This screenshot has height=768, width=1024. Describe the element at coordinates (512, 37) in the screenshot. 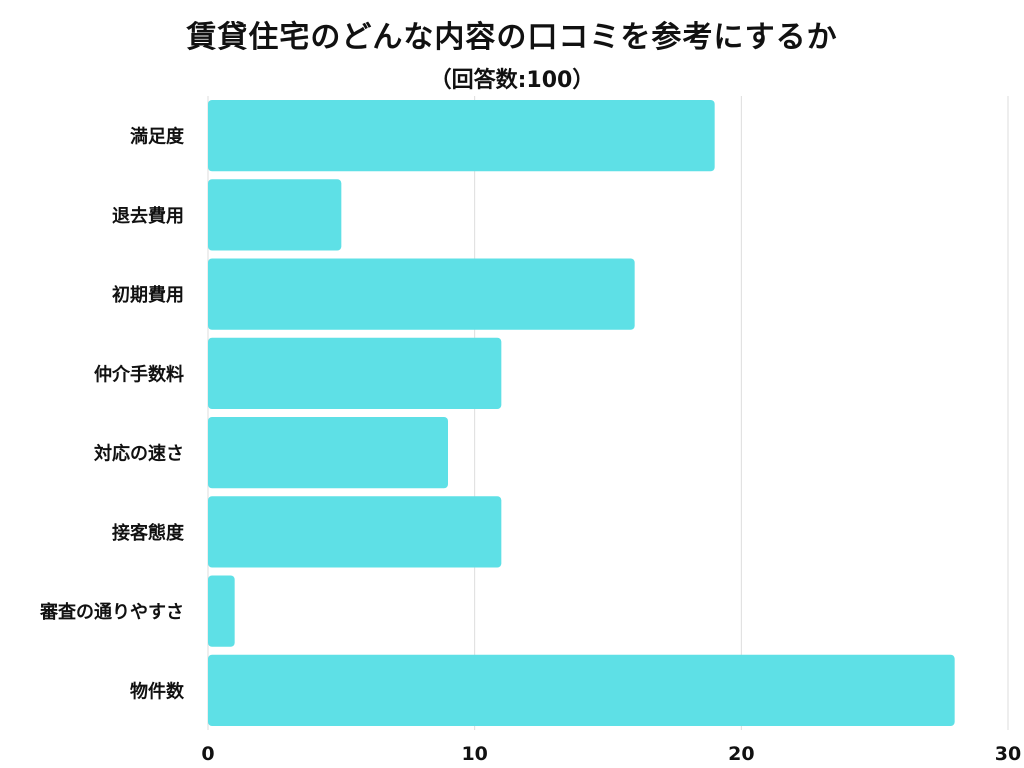

I see `chart-title: 賃貸住宅のどんな内容の口コミを参考にするか` at that location.